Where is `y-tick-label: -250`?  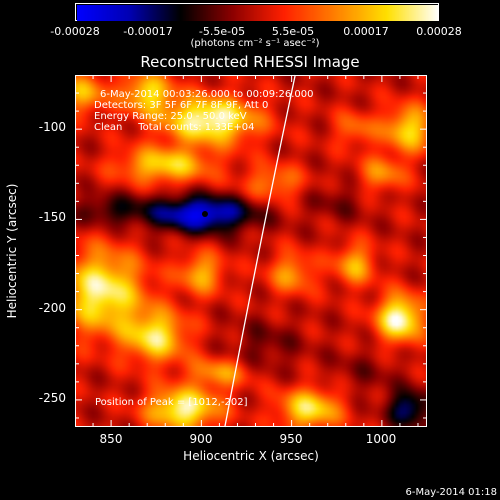 y-tick-label: -250 is located at coordinates (52, 398).